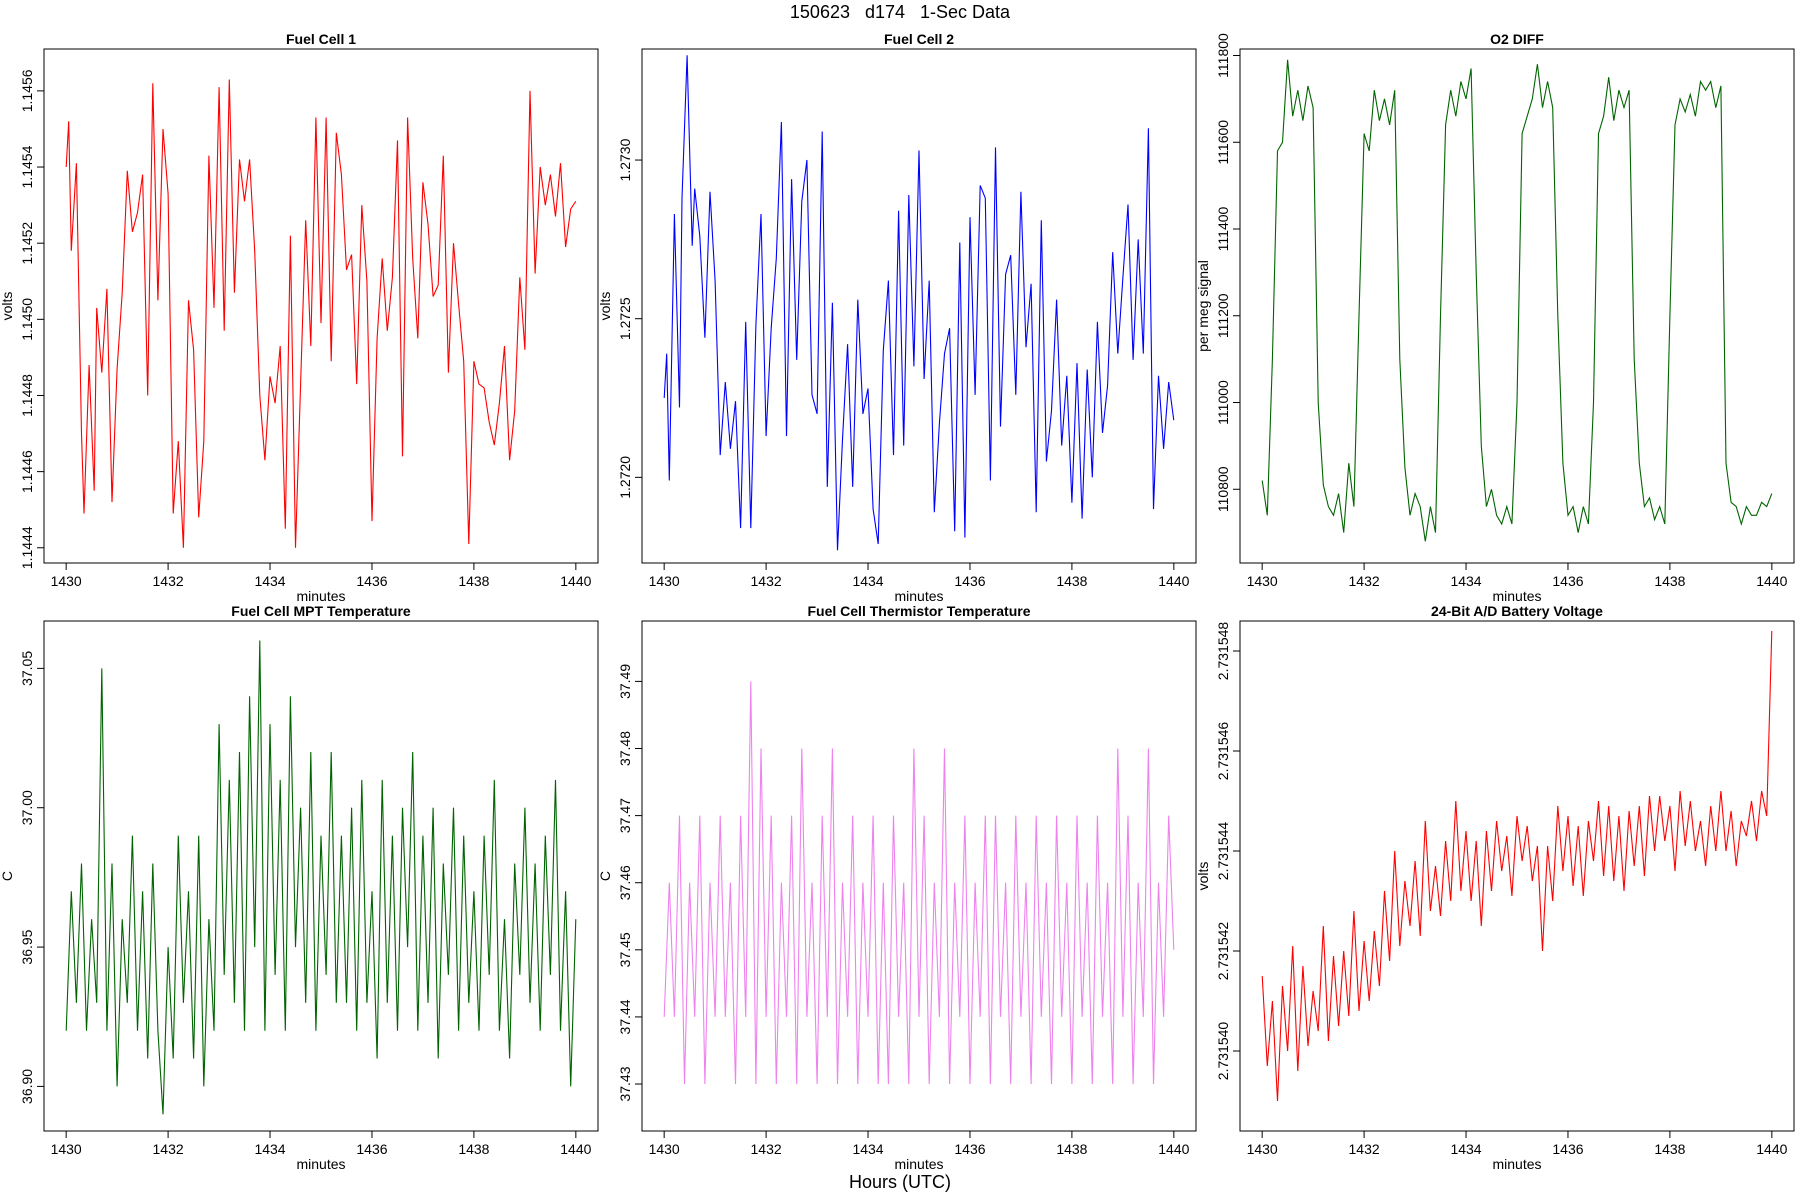 This screenshot has height=1200, width=1800. What do you see at coordinates (27, 807) in the screenshot?
I see `y-tick-label: 37.00` at bounding box center [27, 807].